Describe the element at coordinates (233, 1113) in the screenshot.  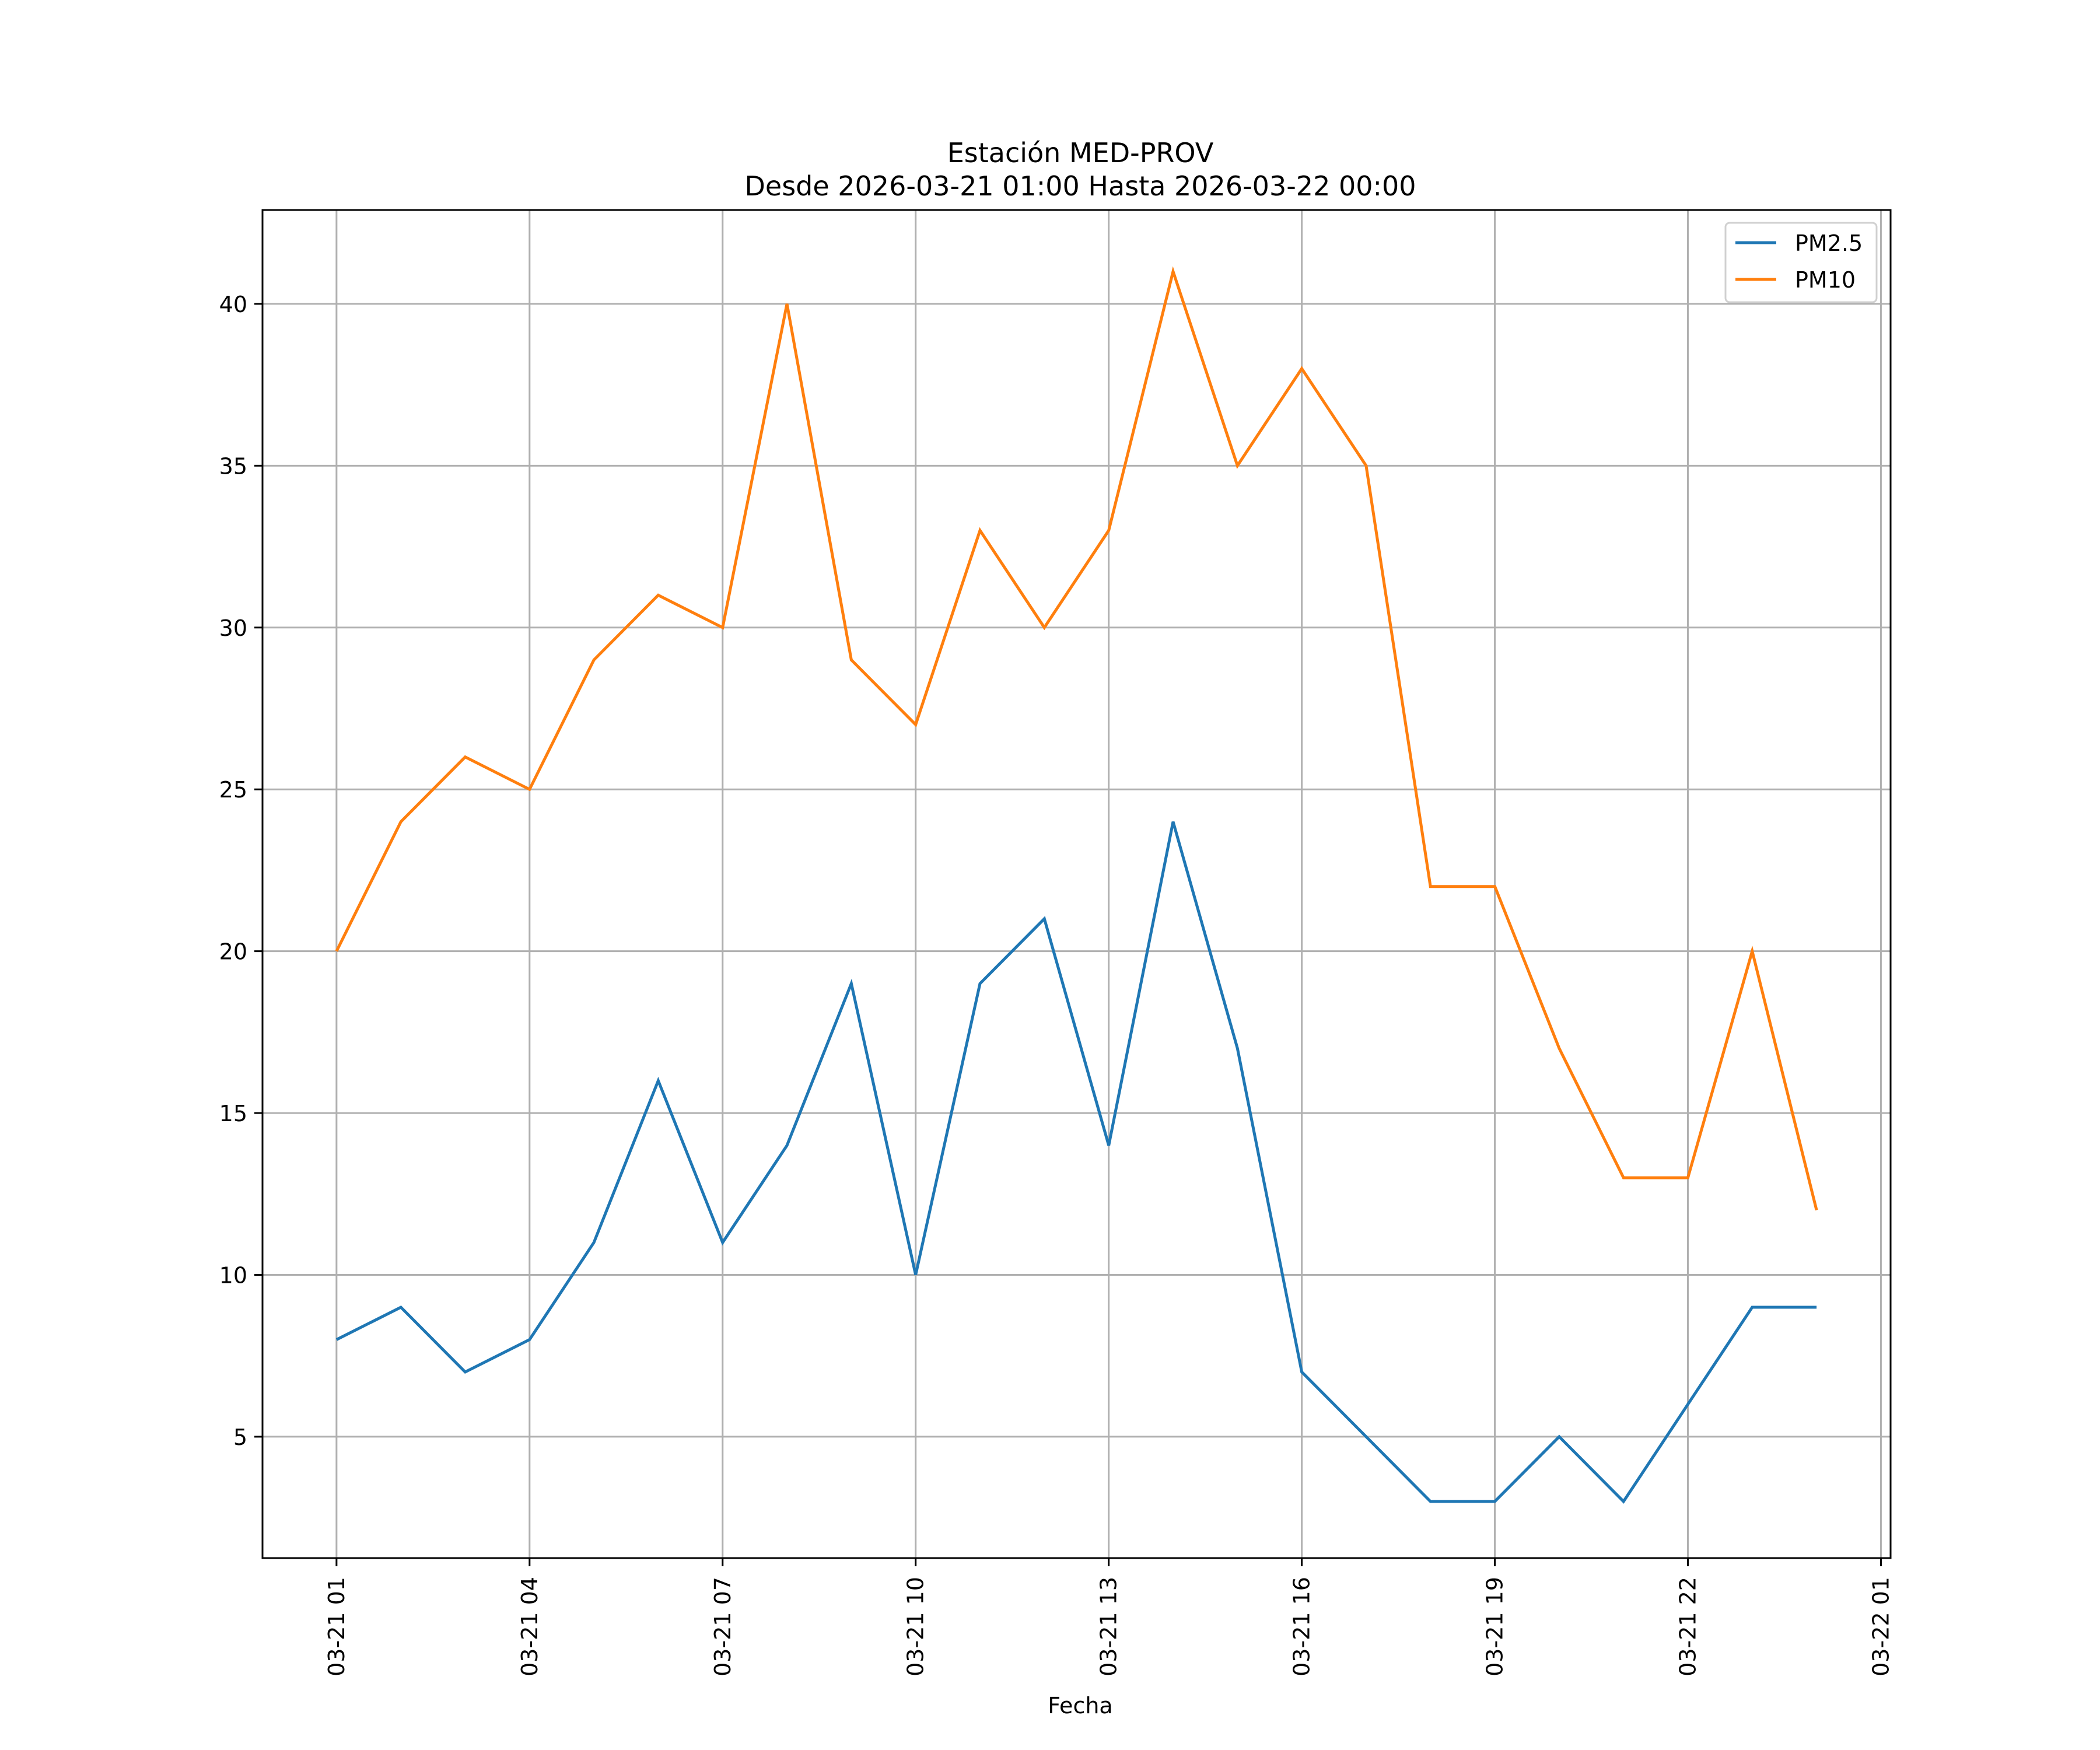
I see `y-tick-label: 15` at that location.